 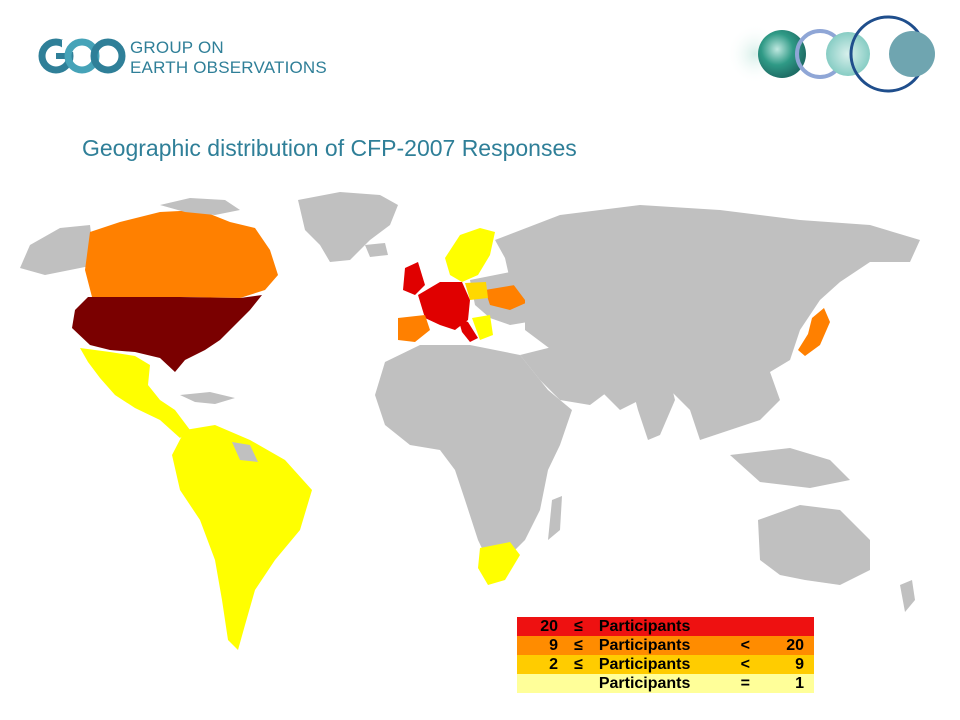 What do you see at coordinates (476, 291) in the screenshot?
I see `region-poland` at bounding box center [476, 291].